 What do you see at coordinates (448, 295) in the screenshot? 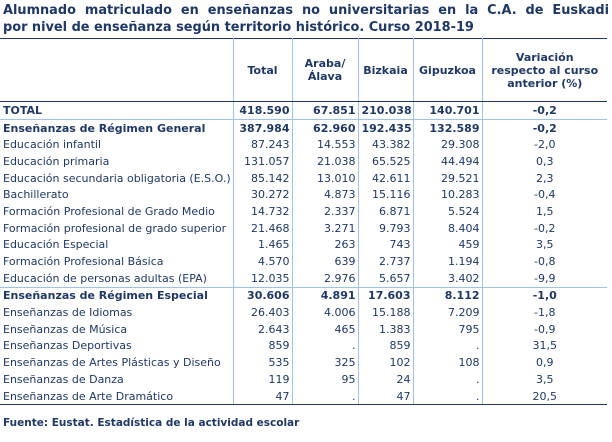
I see `cell-gipuzkoa: 8.112` at bounding box center [448, 295].